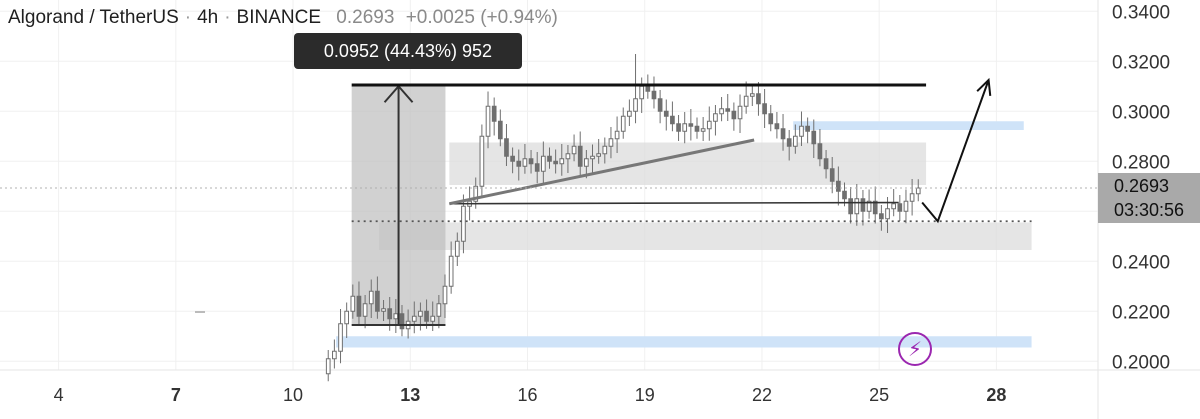  I want to click on x-tick-label: 25, so click(879, 395).